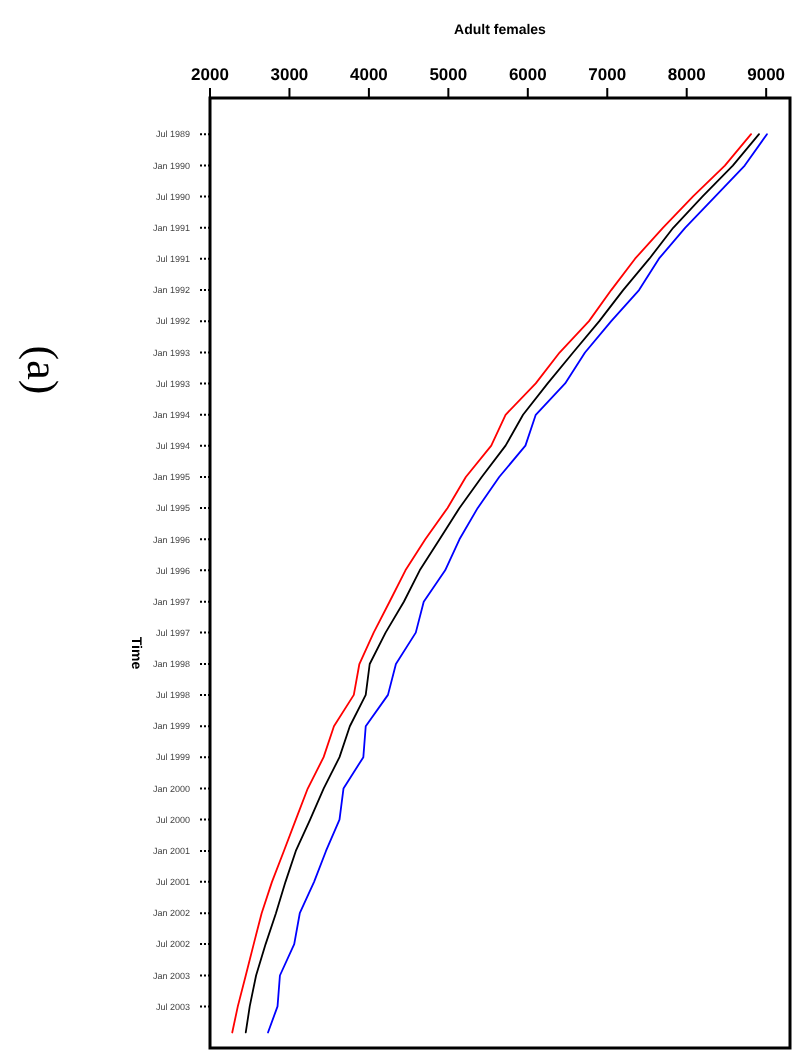 This screenshot has height=1056, width=800. What do you see at coordinates (687, 74) in the screenshot?
I see `x-tick-label: 8000` at bounding box center [687, 74].